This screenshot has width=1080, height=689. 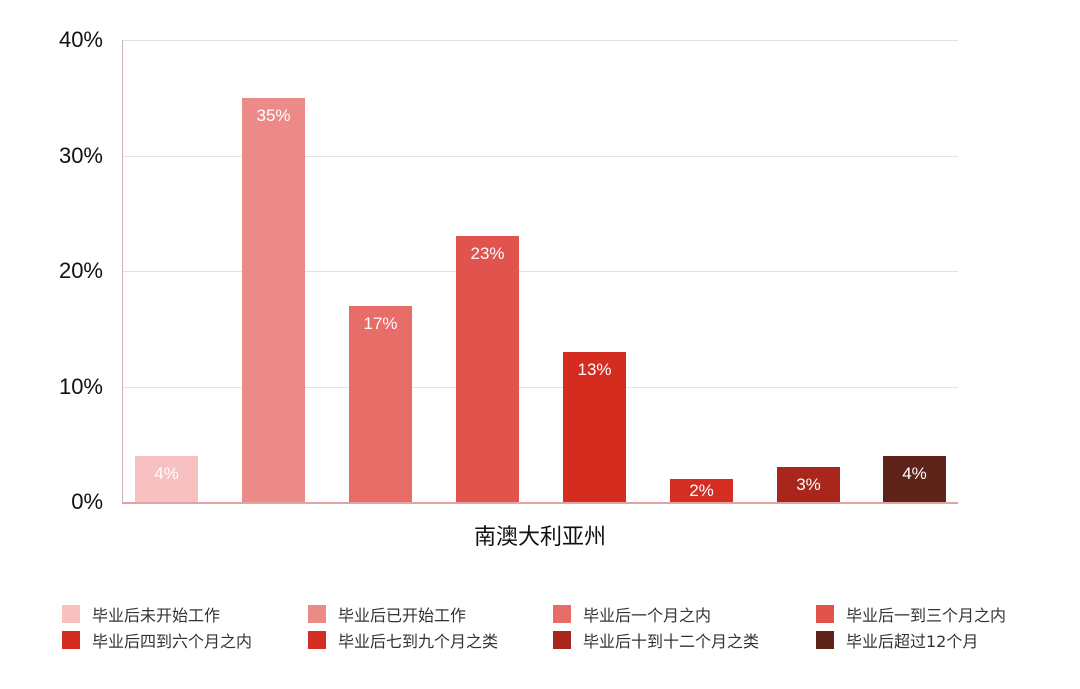 I want to click on legend-item: 毕业后七到九个月之类, so click(x=403, y=640).